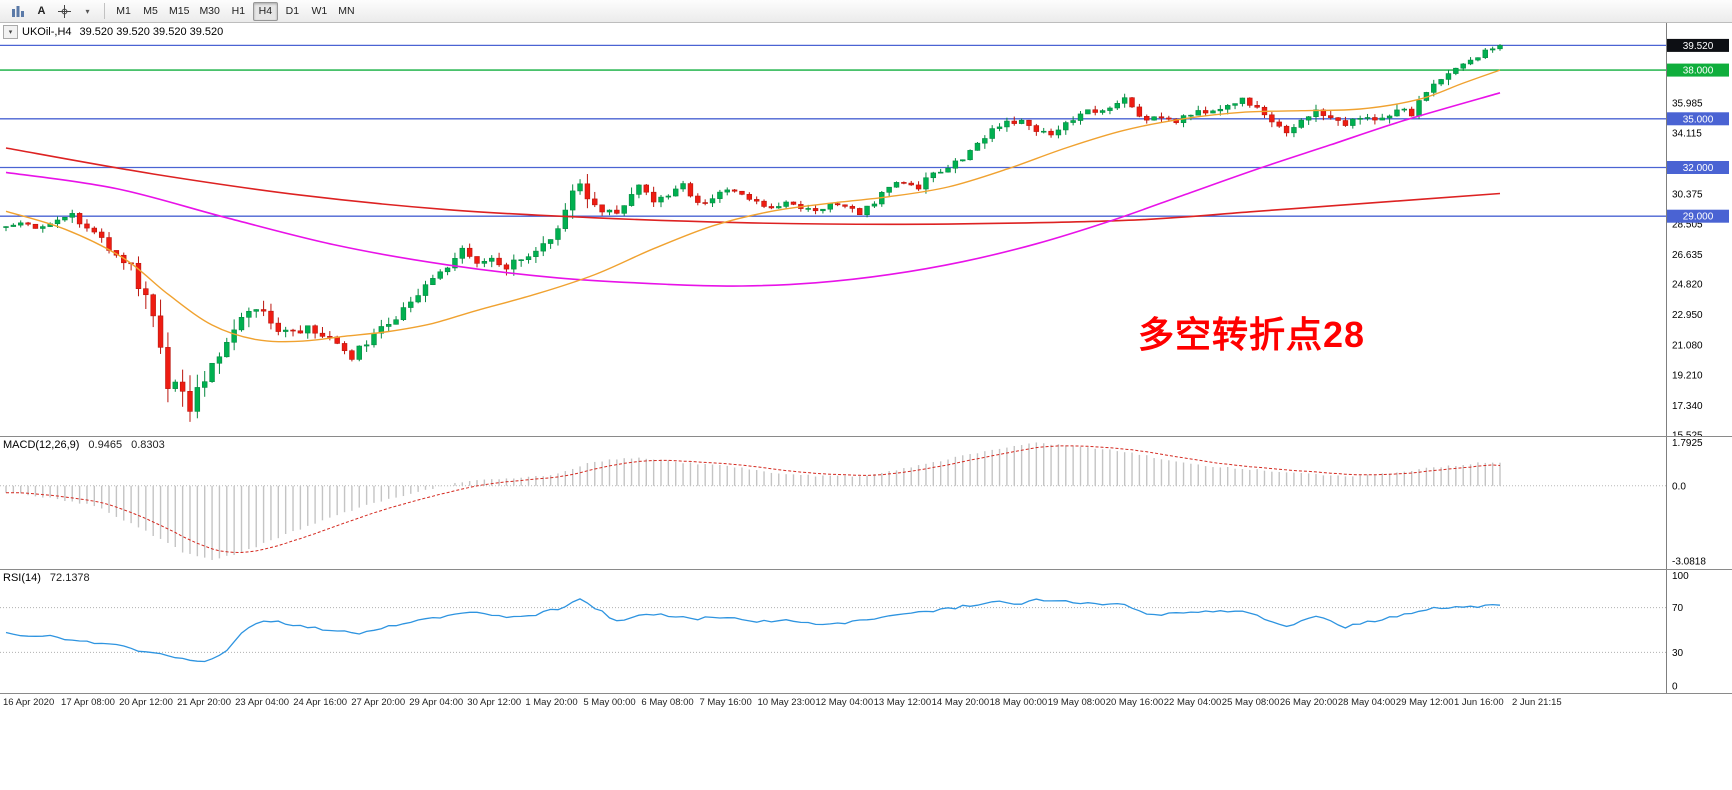 The image size is (1732, 790). What do you see at coordinates (41, 11) in the screenshot?
I see `text-annotation-tool-button: A` at bounding box center [41, 11].